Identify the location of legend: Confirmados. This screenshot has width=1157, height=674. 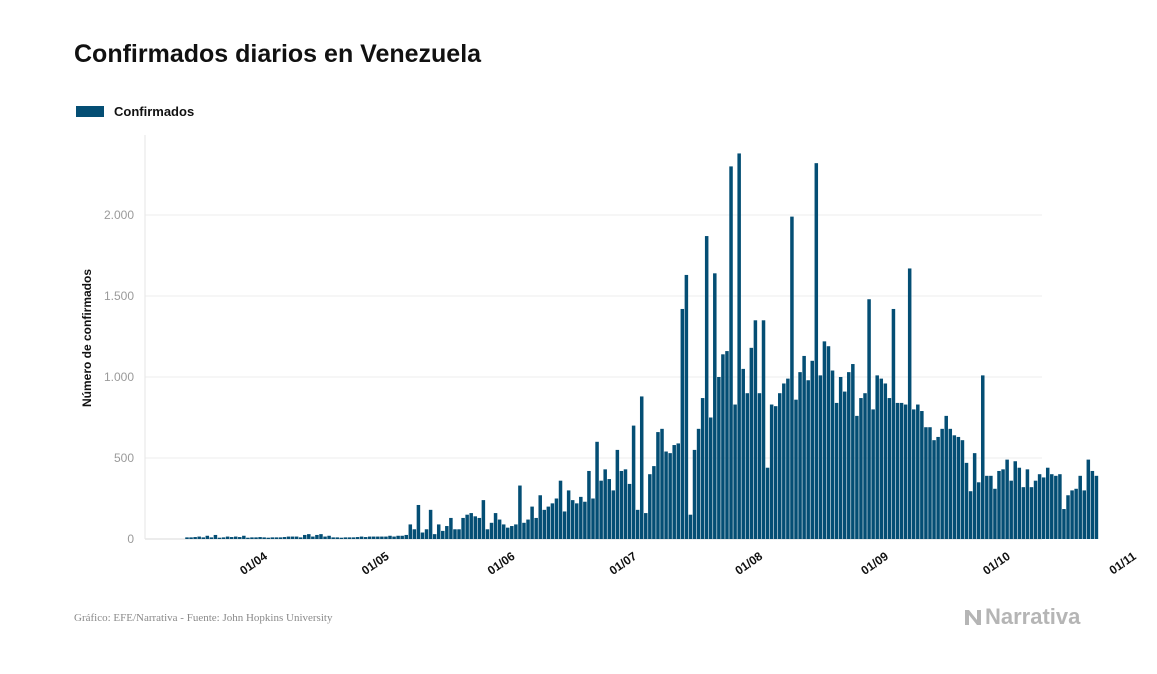
(135, 111).